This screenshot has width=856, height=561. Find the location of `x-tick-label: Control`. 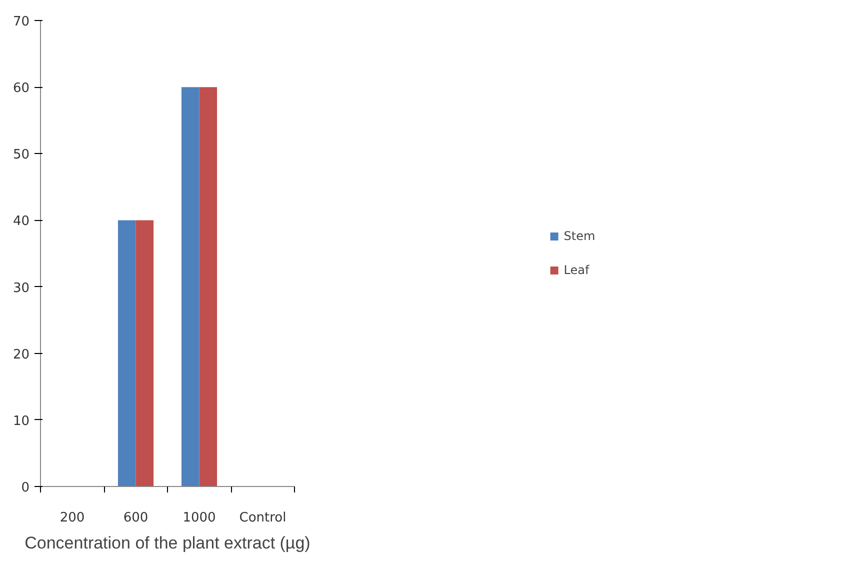

x-tick-label: Control is located at coordinates (262, 518).